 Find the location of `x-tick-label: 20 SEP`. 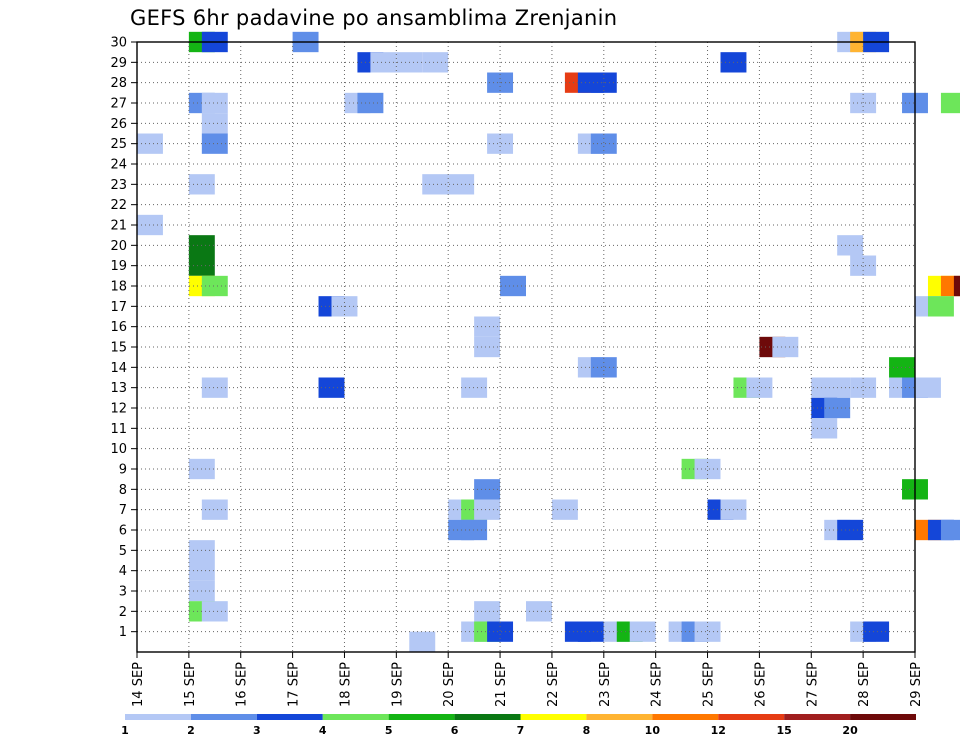

x-tick-label: 20 SEP is located at coordinates (449, 684).